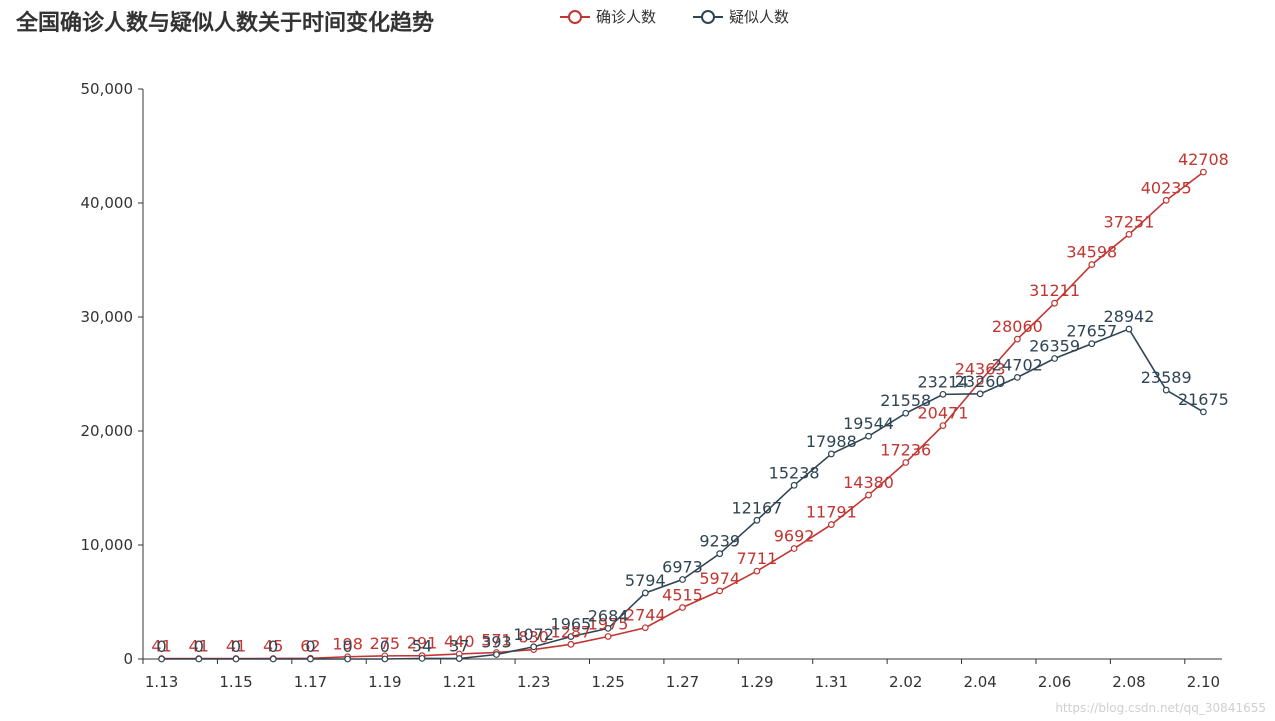 Image resolution: width=1275 pixels, height=721 pixels. I want to click on data-label: 2684, so click(608, 615).